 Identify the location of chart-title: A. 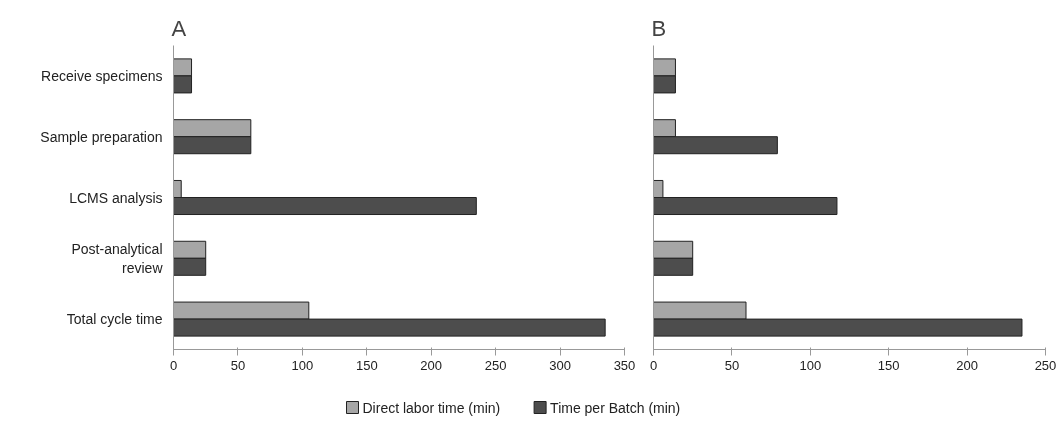
(179, 28).